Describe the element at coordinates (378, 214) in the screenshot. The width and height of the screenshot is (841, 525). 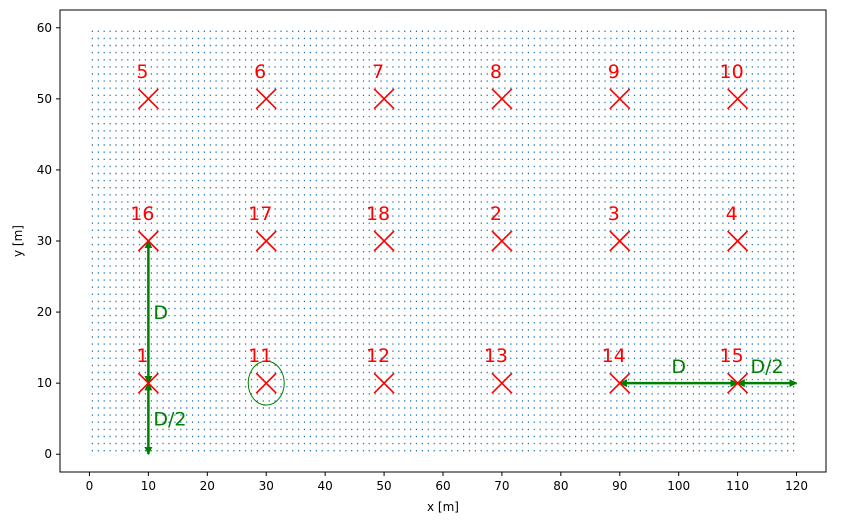
I see `turbine-label: 18` at that location.